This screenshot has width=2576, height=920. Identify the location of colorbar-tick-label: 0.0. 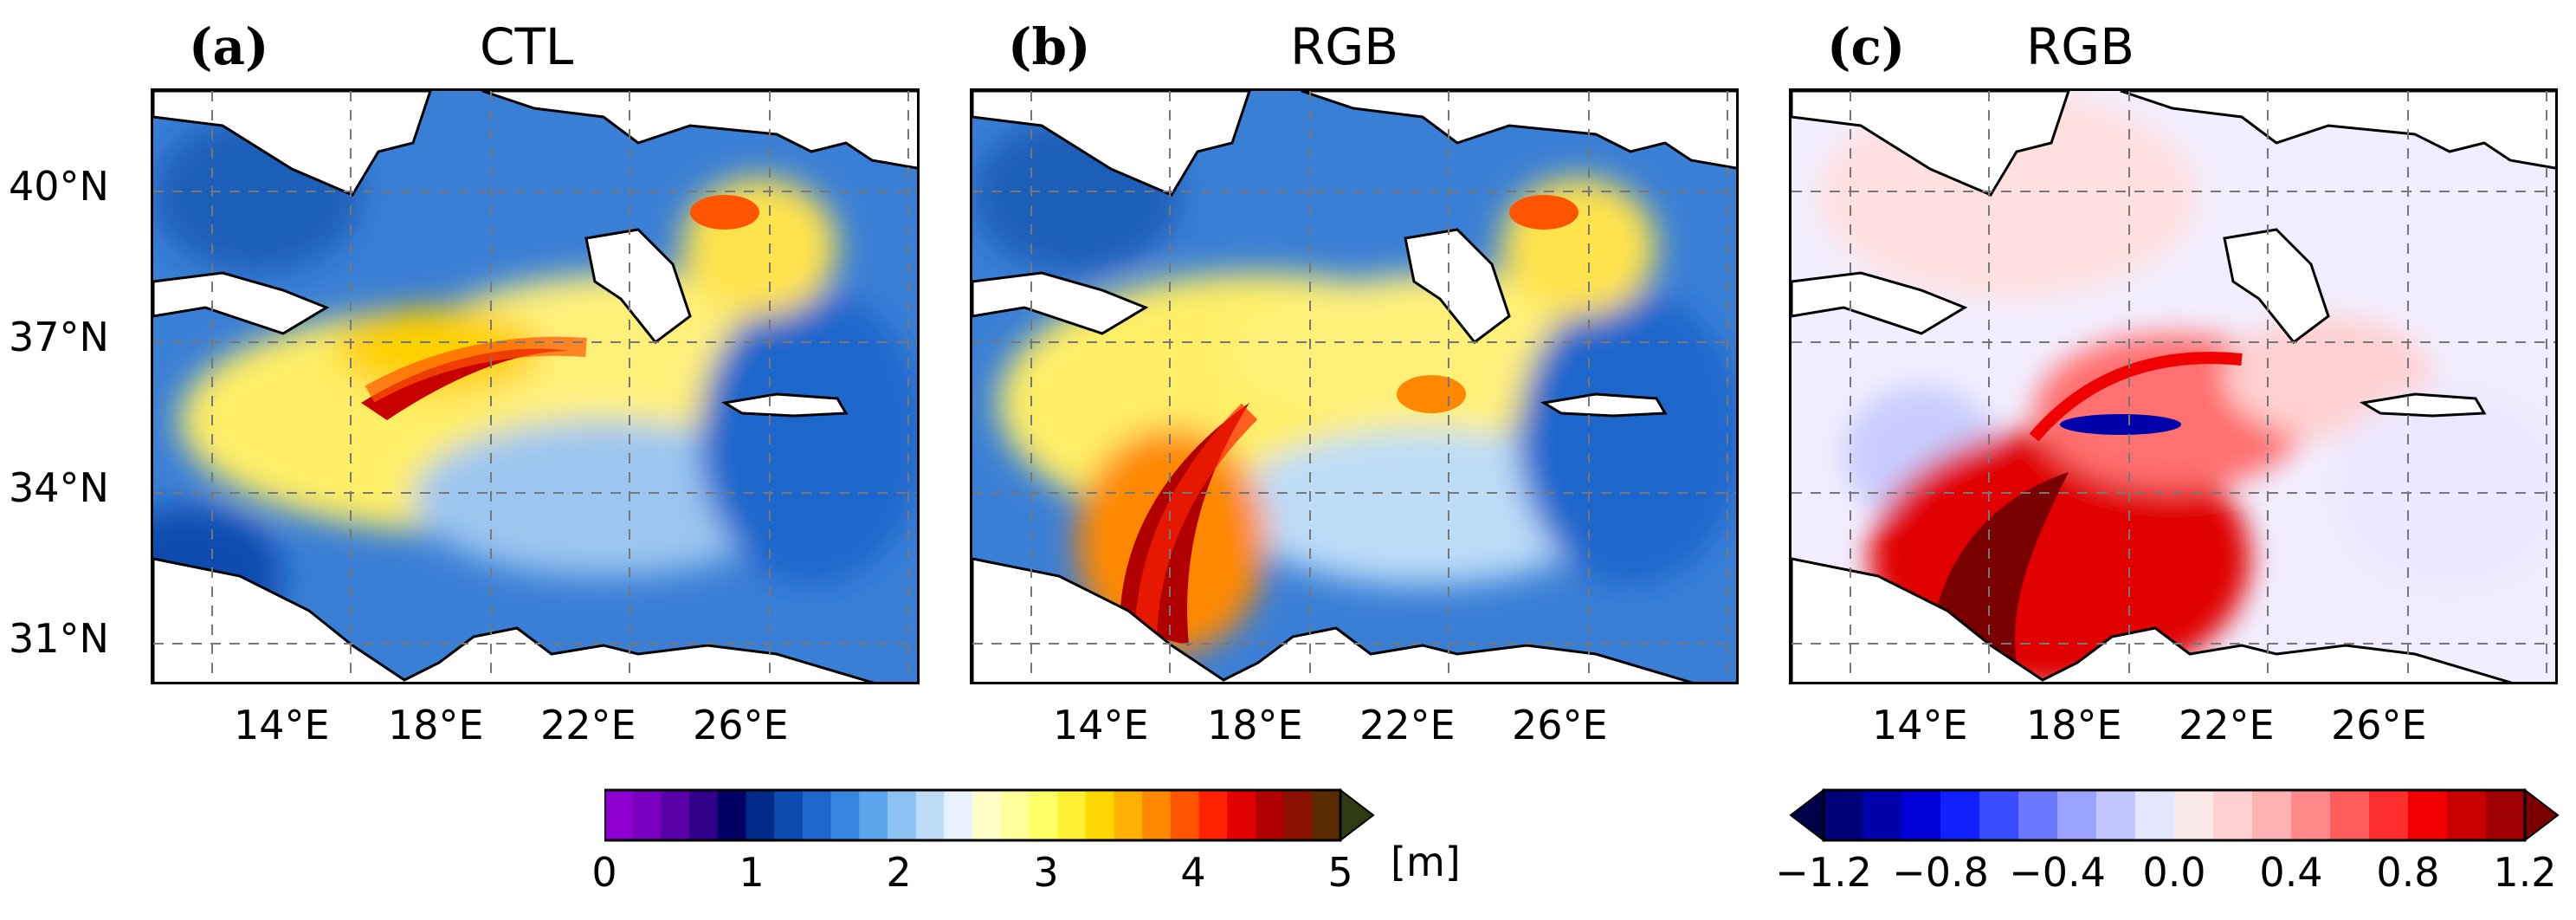
(2174, 873).